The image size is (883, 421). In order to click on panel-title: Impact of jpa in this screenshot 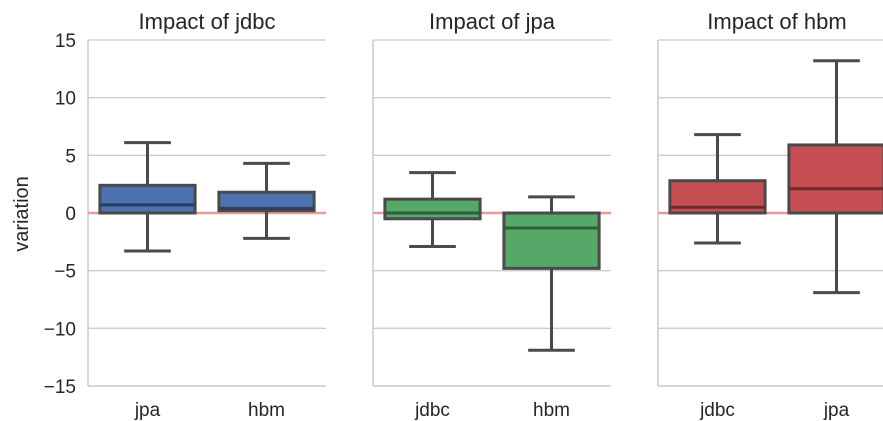, I will do `click(492, 21)`.